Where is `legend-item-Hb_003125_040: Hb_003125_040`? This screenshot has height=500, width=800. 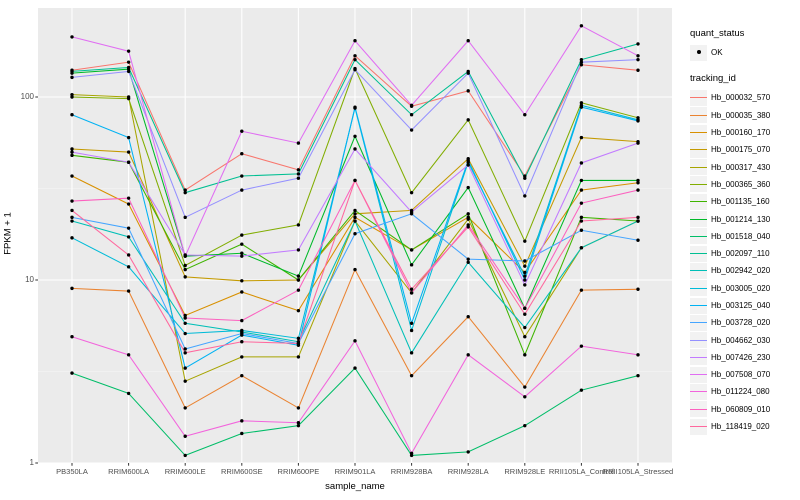 legend-item-Hb_003125_040: Hb_003125_040 is located at coordinates (744, 305).